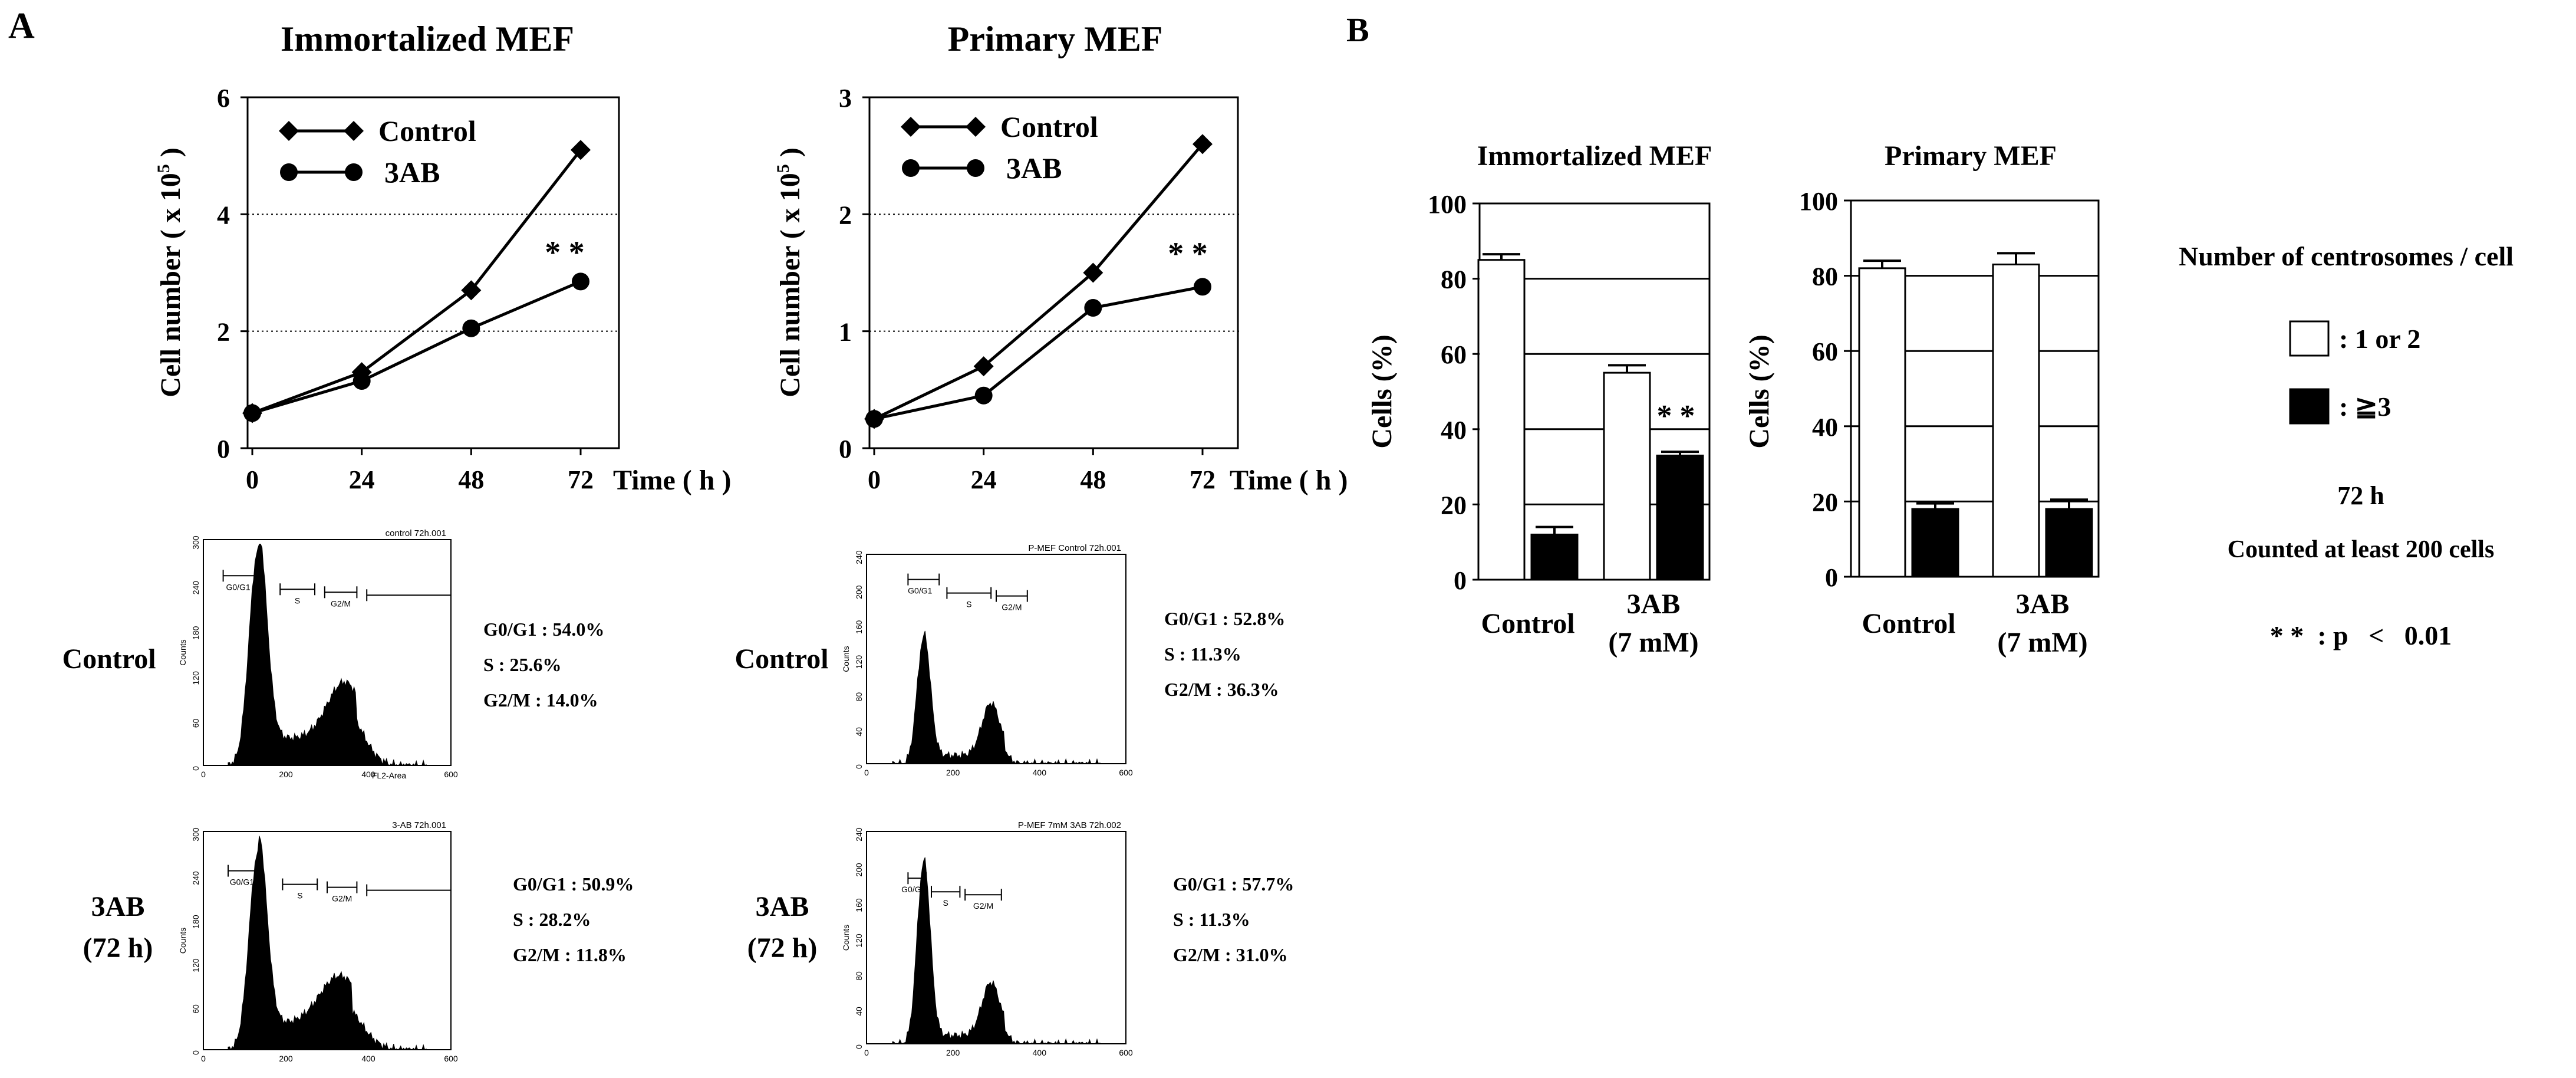  I want to click on histogram-stat: G2/M : 14.0%, so click(540, 700).